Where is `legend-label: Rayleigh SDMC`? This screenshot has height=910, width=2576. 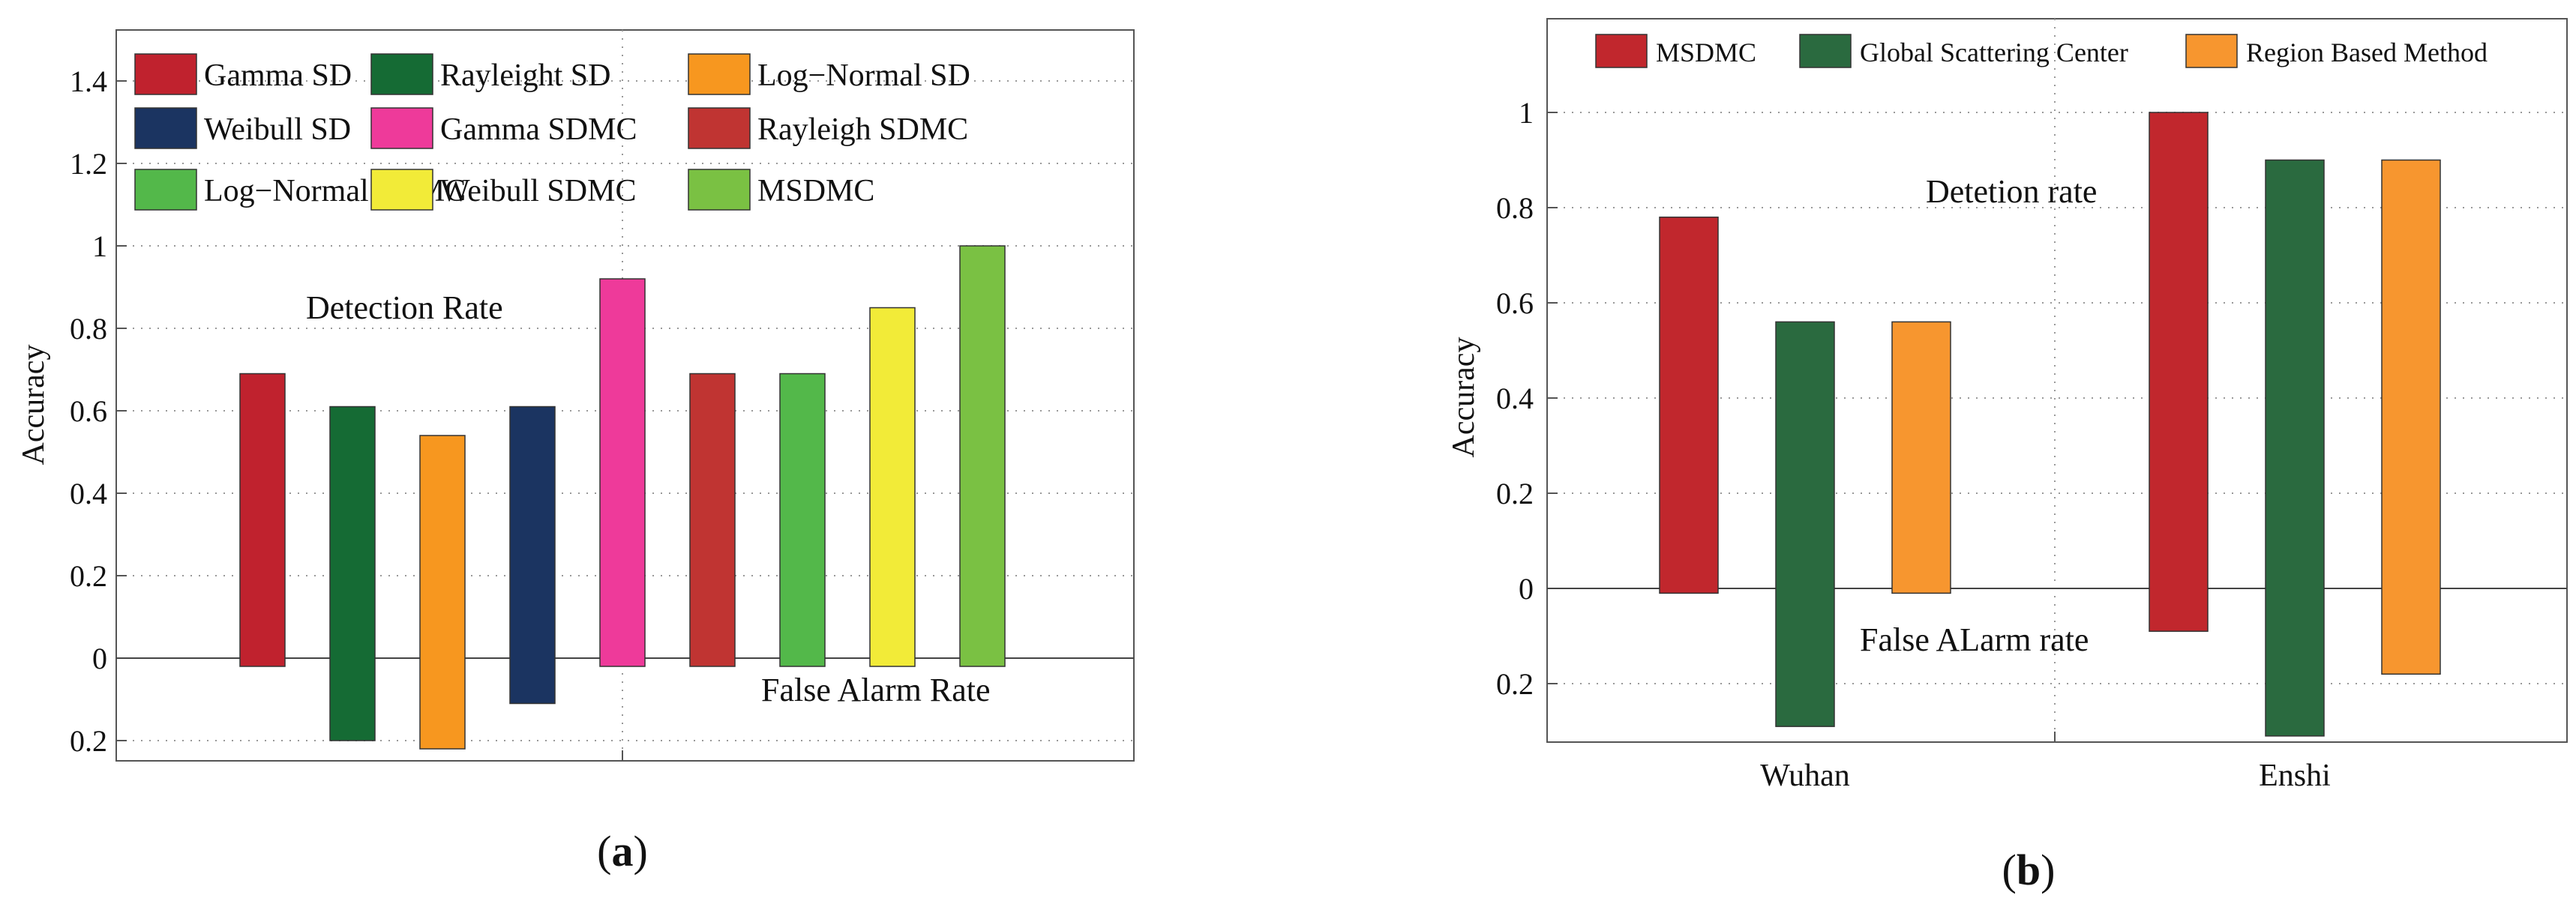
legend-label: Rayleigh SDMC is located at coordinates (863, 129).